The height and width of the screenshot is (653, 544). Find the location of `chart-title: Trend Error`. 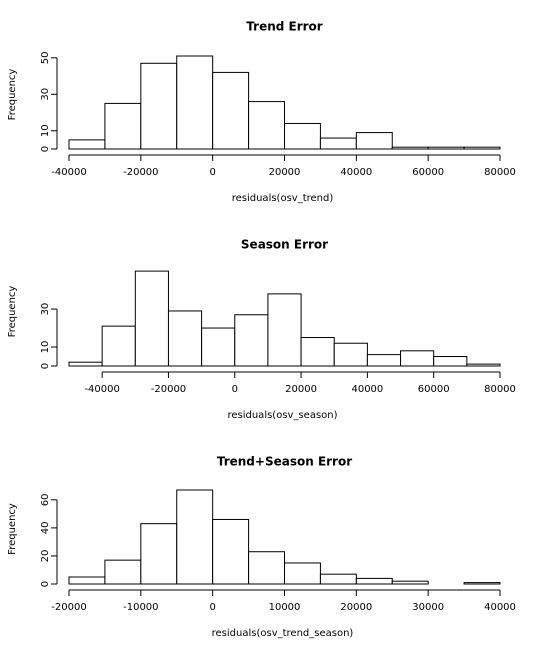

chart-title: Trend Error is located at coordinates (284, 27).